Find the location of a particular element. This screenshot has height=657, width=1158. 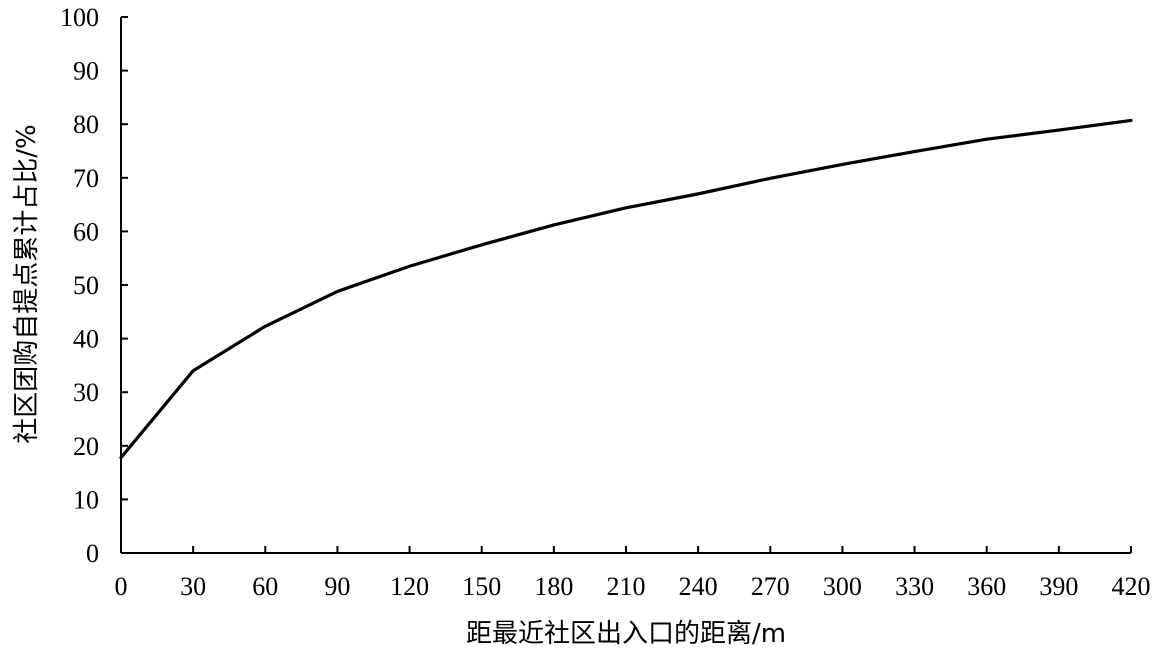

y-tick-label: 0 is located at coordinates (92, 553).